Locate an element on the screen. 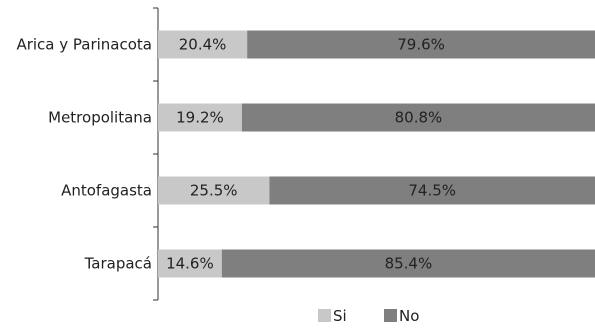 The width and height of the screenshot is (595, 332). category-label: Tarapacá is located at coordinates (118, 264).